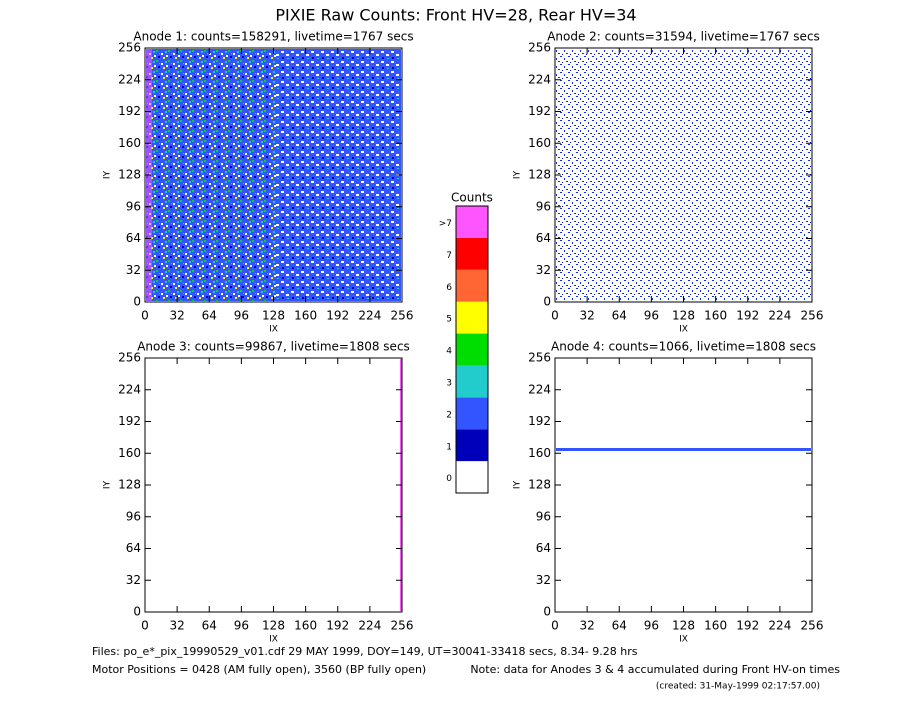  What do you see at coordinates (145, 626) in the screenshot?
I see `x-tick-label: 0` at bounding box center [145, 626].